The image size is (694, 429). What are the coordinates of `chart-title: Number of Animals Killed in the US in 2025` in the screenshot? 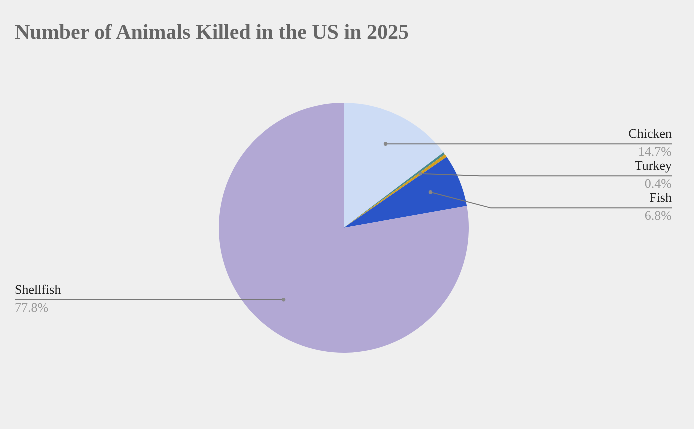 It's located at (212, 32).